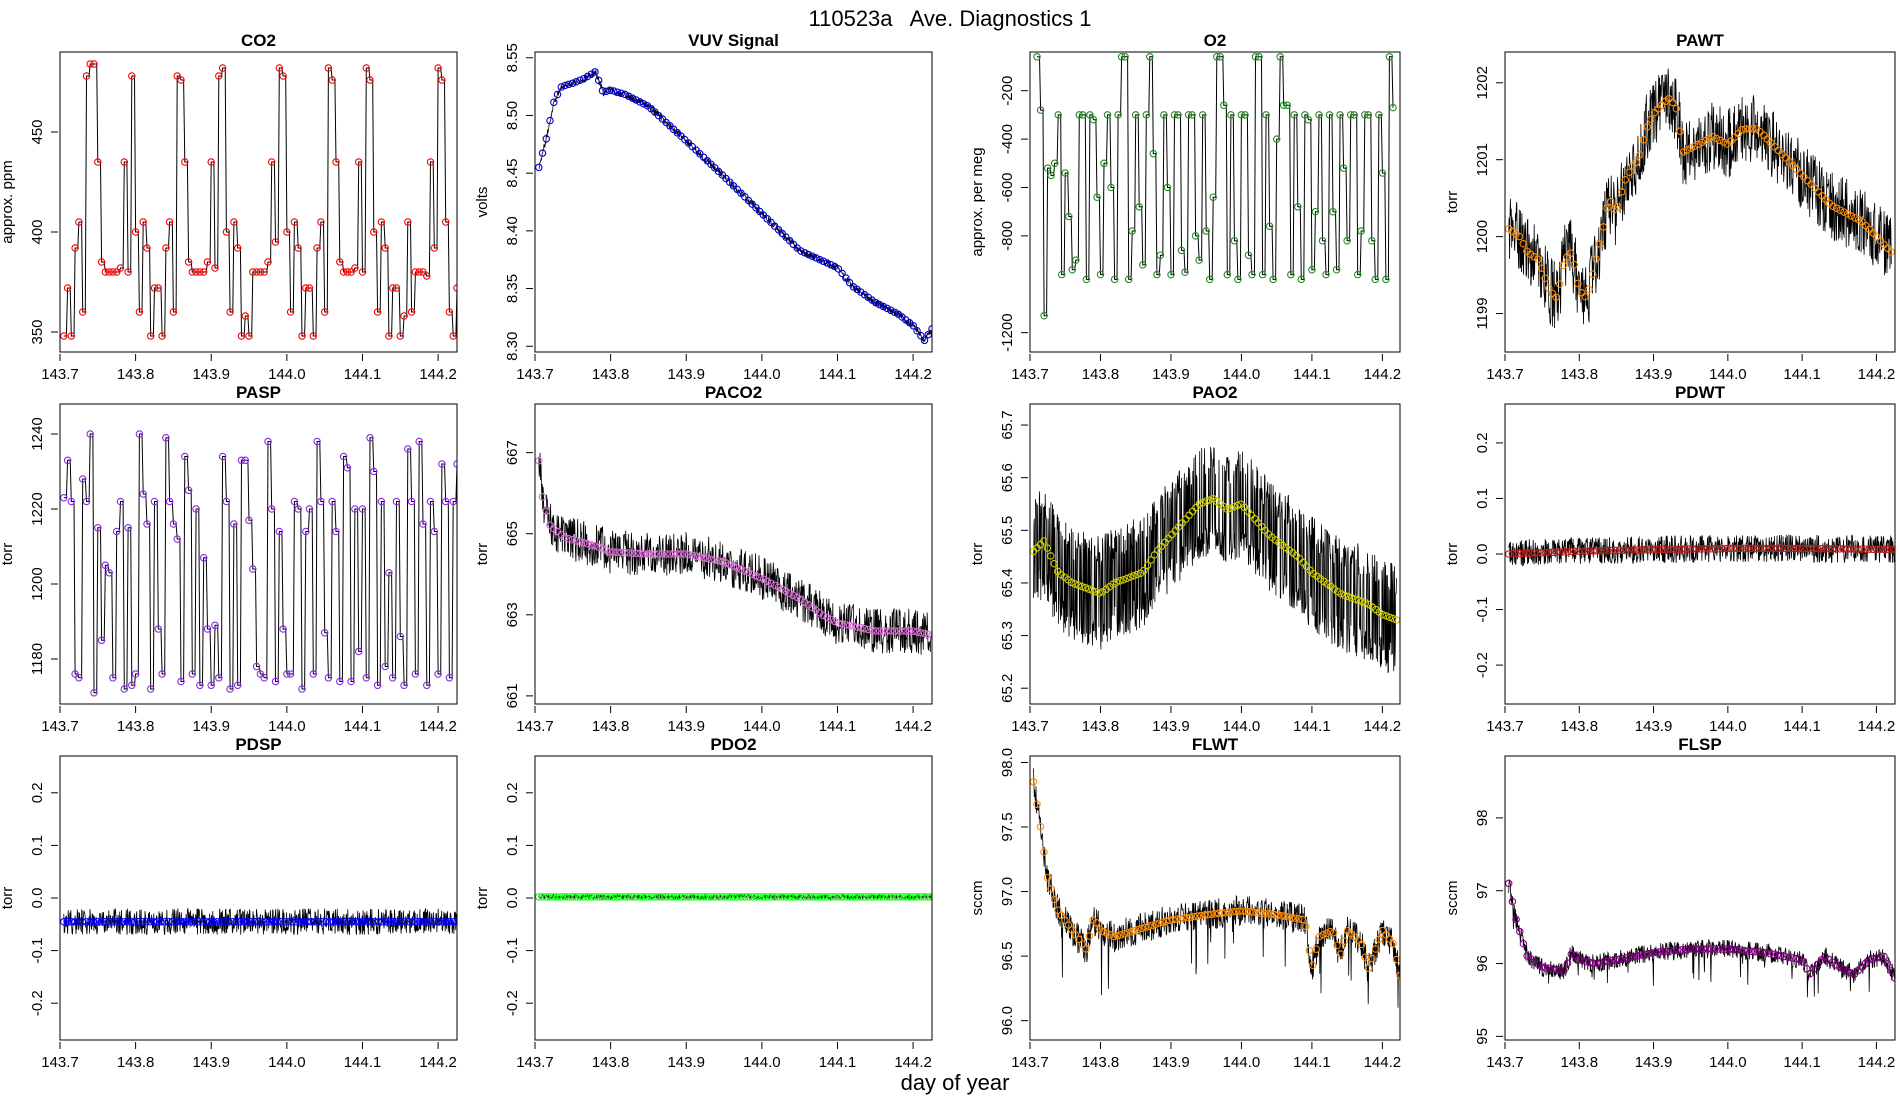 This screenshot has height=1100, width=1900. What do you see at coordinates (1728, 726) in the screenshot?
I see `x-tick-label-pdwt: 144.0` at bounding box center [1728, 726].